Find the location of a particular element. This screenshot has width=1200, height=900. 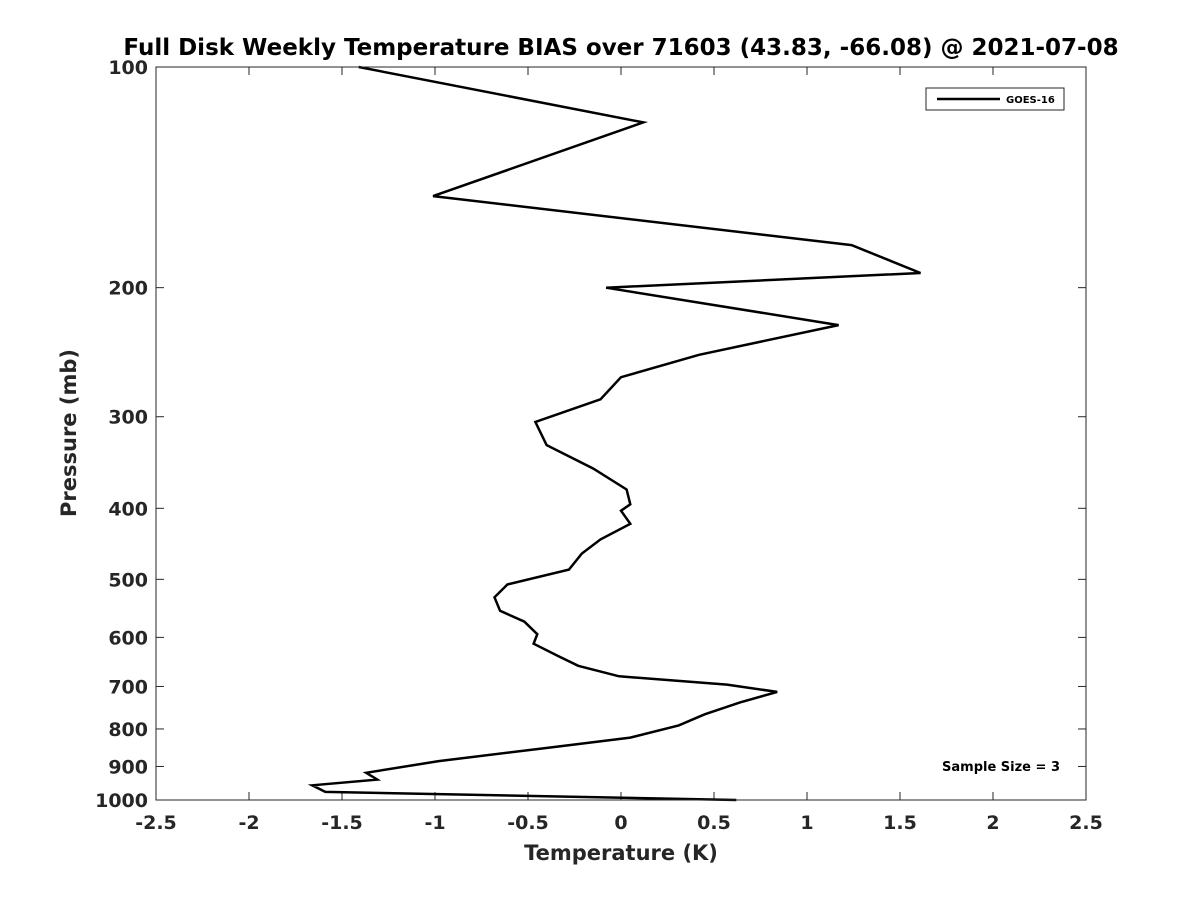

y-tick-label: 500 is located at coordinates (128, 580).